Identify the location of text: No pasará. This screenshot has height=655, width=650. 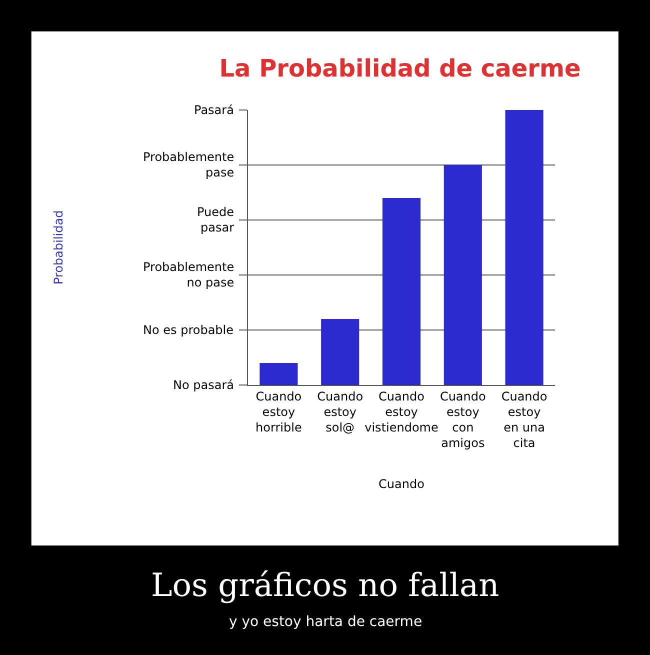
(203, 385).